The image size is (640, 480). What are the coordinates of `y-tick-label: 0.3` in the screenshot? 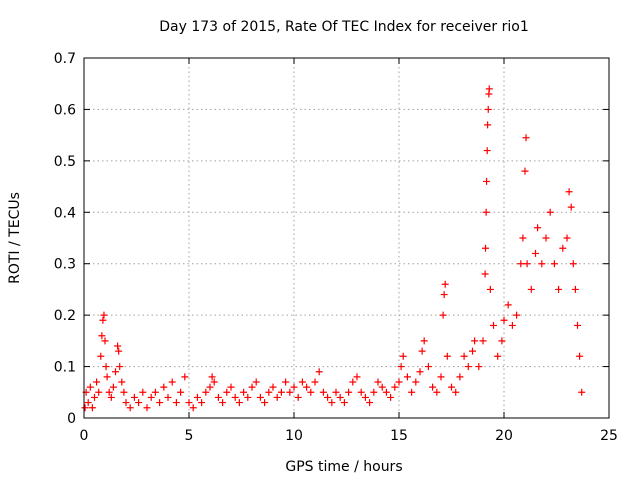 It's located at (65, 265).